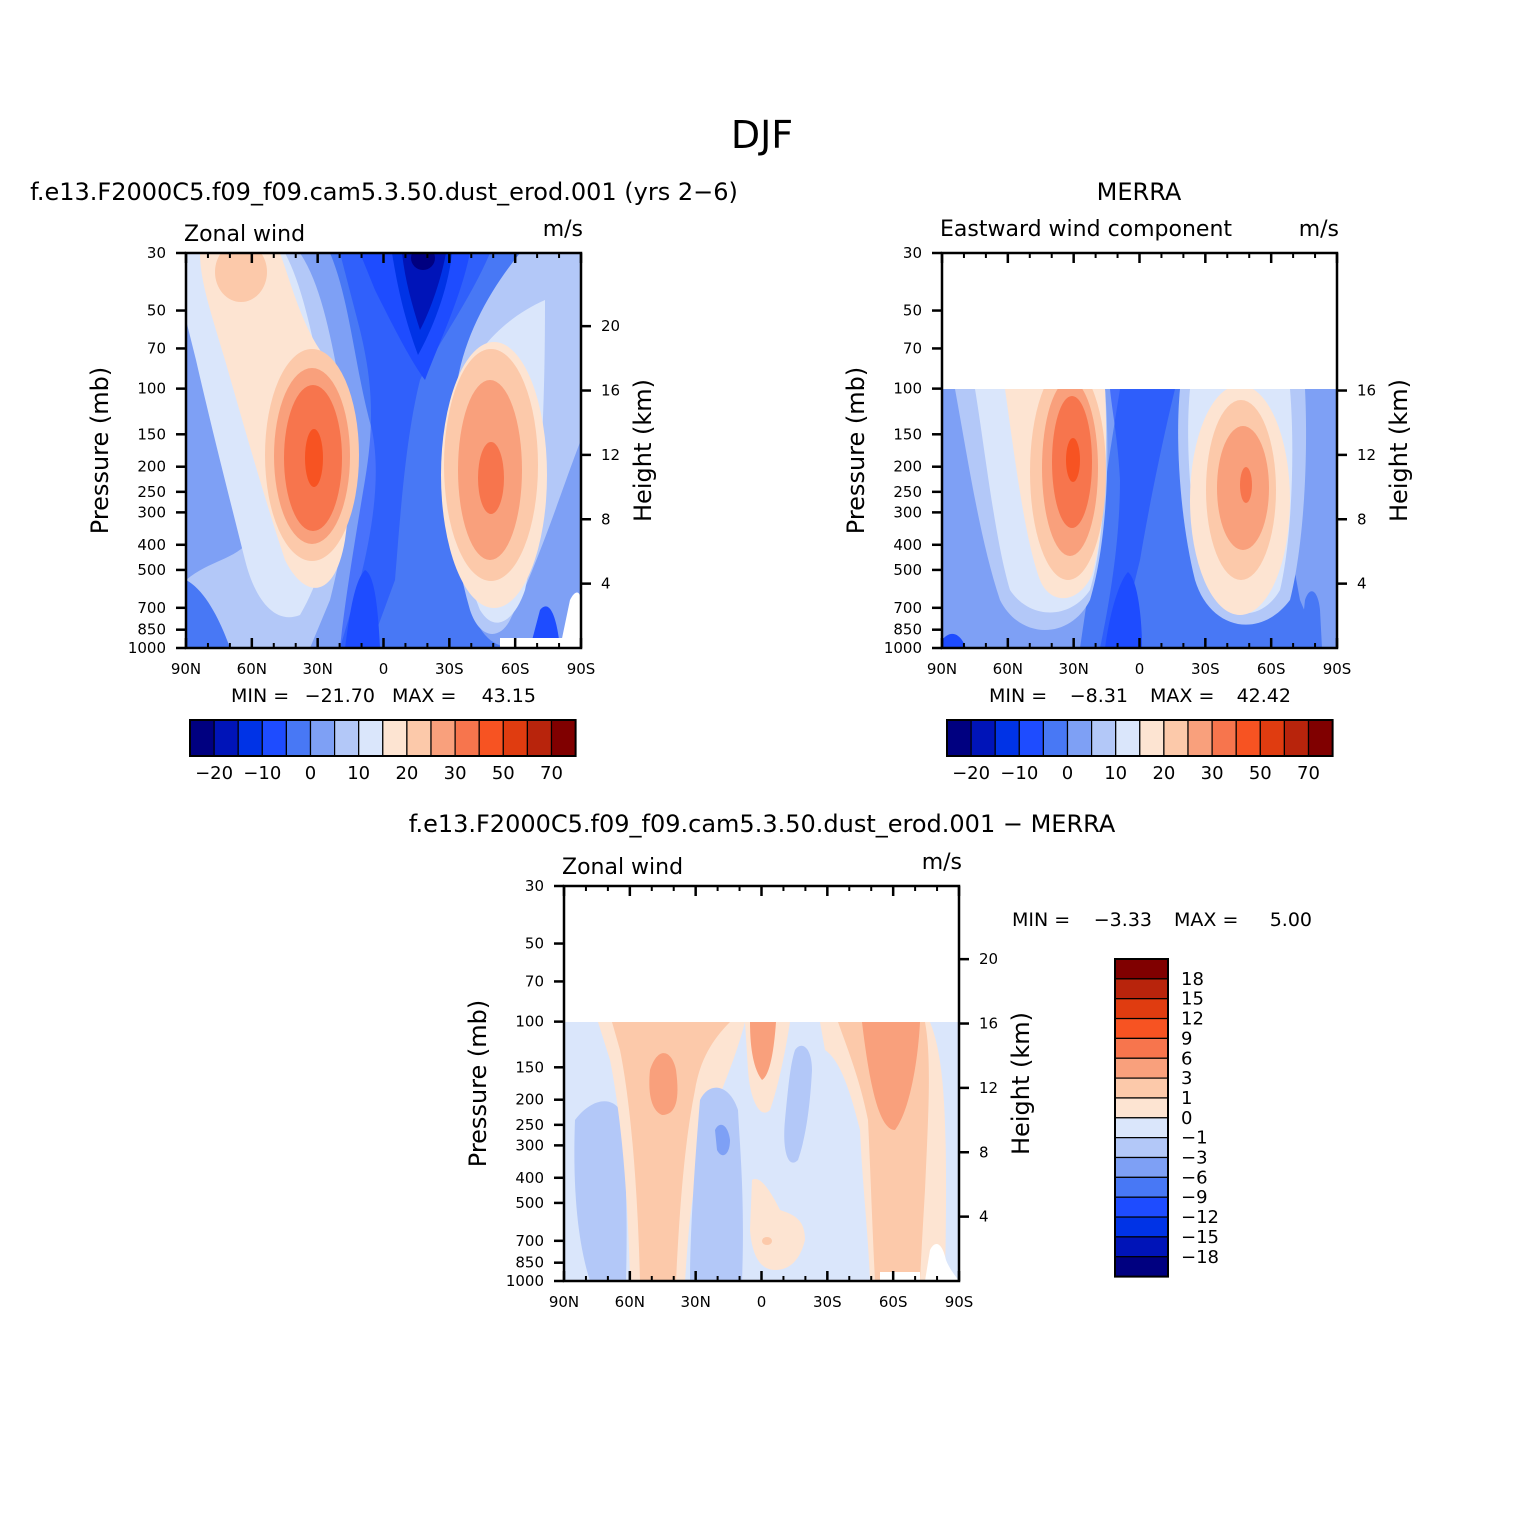 This screenshot has height=1528, width=1524. What do you see at coordinates (1399, 450) in the screenshot?
I see `y2-axis-title: Height (km)` at bounding box center [1399, 450].